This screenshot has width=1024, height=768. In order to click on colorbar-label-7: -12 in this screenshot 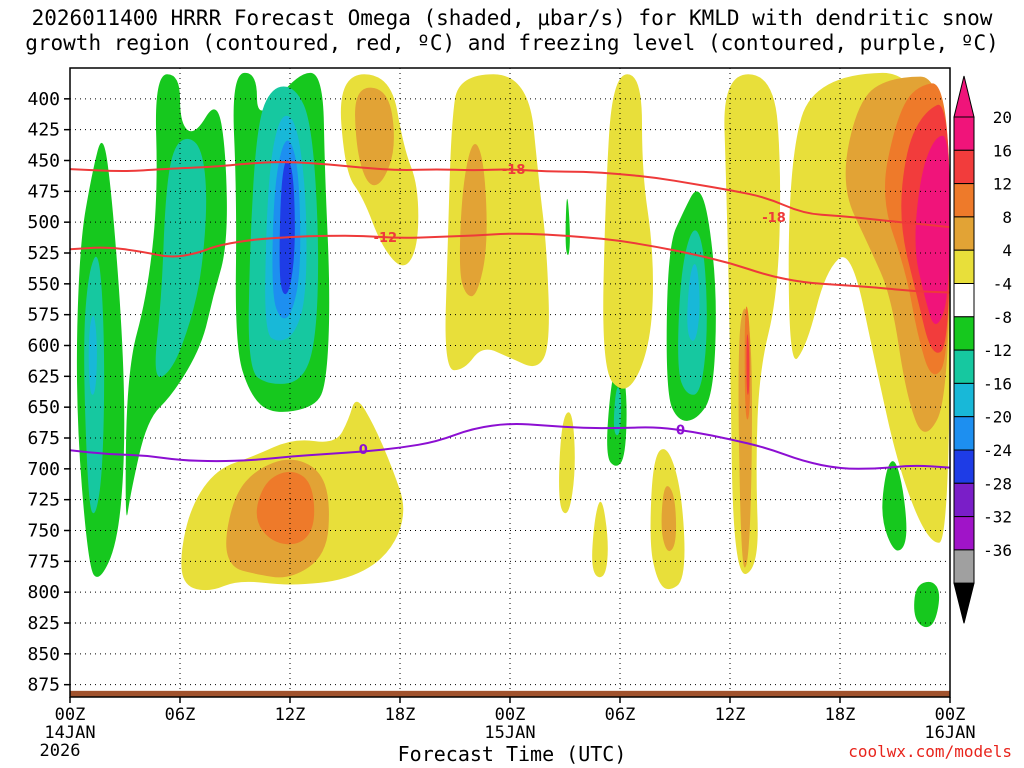, I will do `click(997, 350)`.